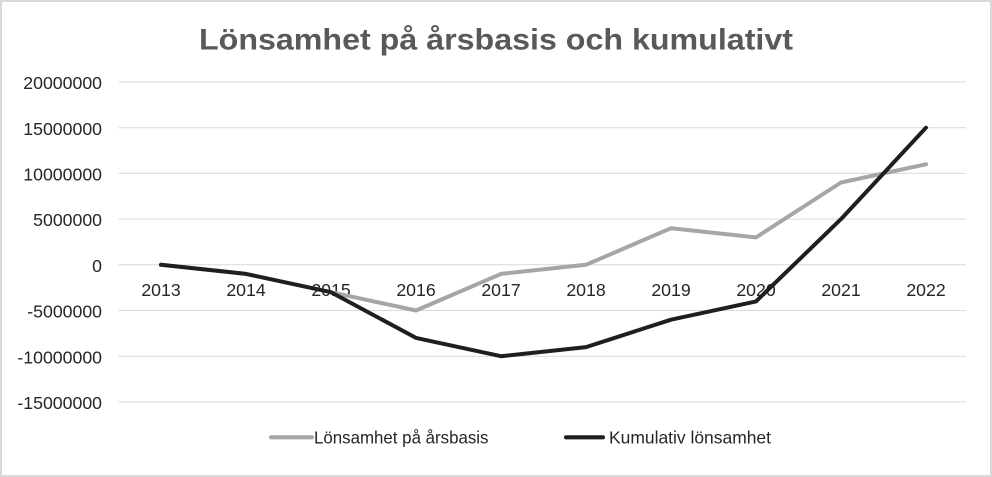 The height and width of the screenshot is (477, 992). What do you see at coordinates (756, 290) in the screenshot?
I see `svg-text: 2020` at bounding box center [756, 290].